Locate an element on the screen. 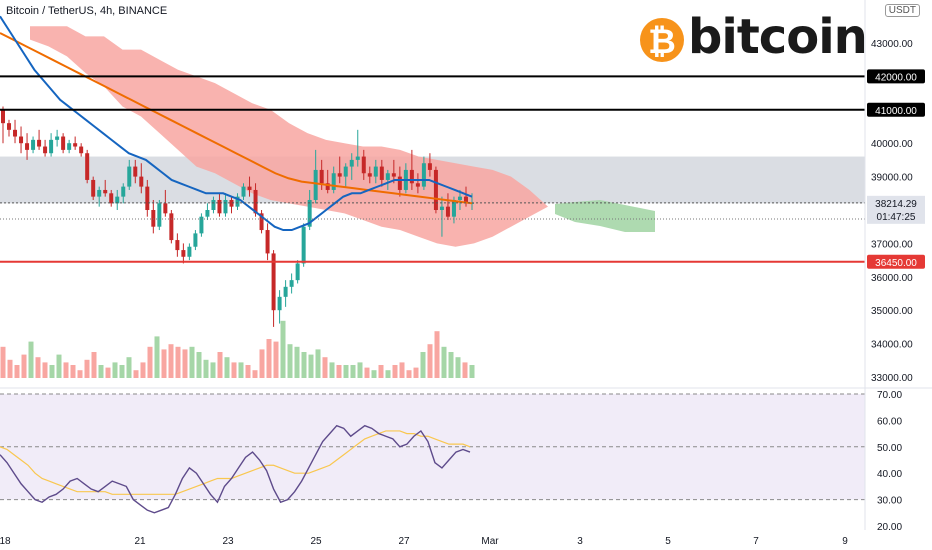 The height and width of the screenshot is (550, 932). chart-title: Bitcoin / TetherUS, 4h, BINANCE is located at coordinates (87, 11).